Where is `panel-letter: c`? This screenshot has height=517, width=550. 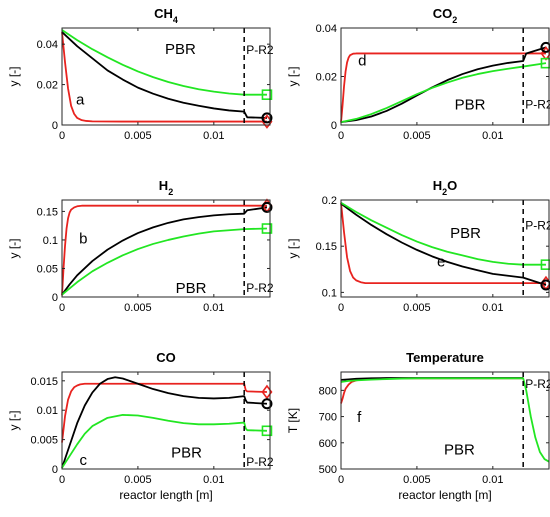
panel-letter: c is located at coordinates (84, 460).